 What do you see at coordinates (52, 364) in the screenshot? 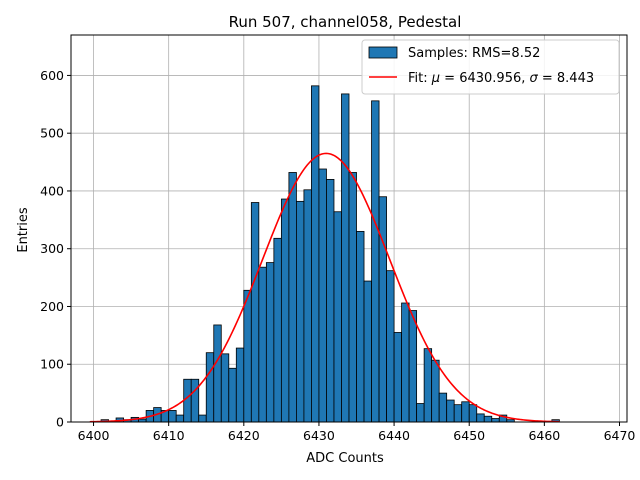
I see `y-tick-label: 100` at bounding box center [52, 364].